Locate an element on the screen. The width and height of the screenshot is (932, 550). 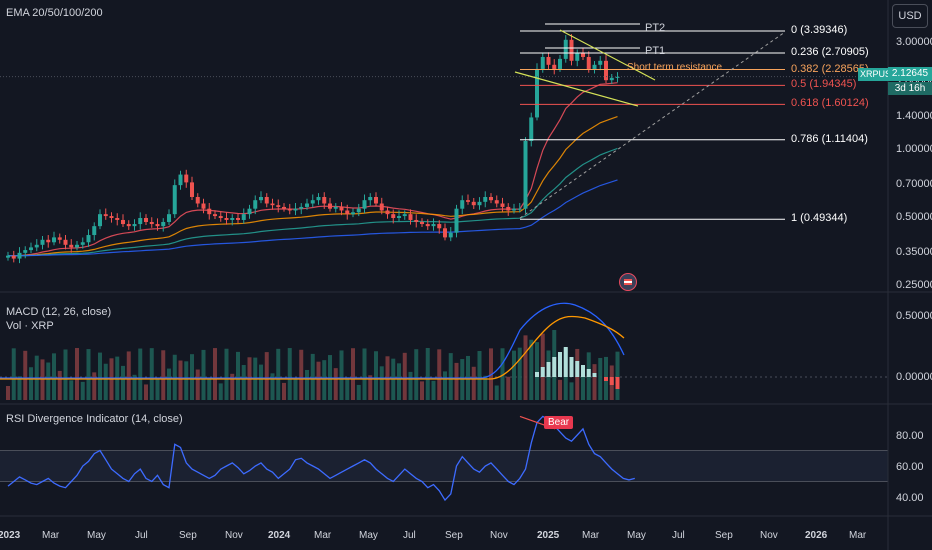
price-axis-label: 0.35000 is located at coordinates (914, 251).